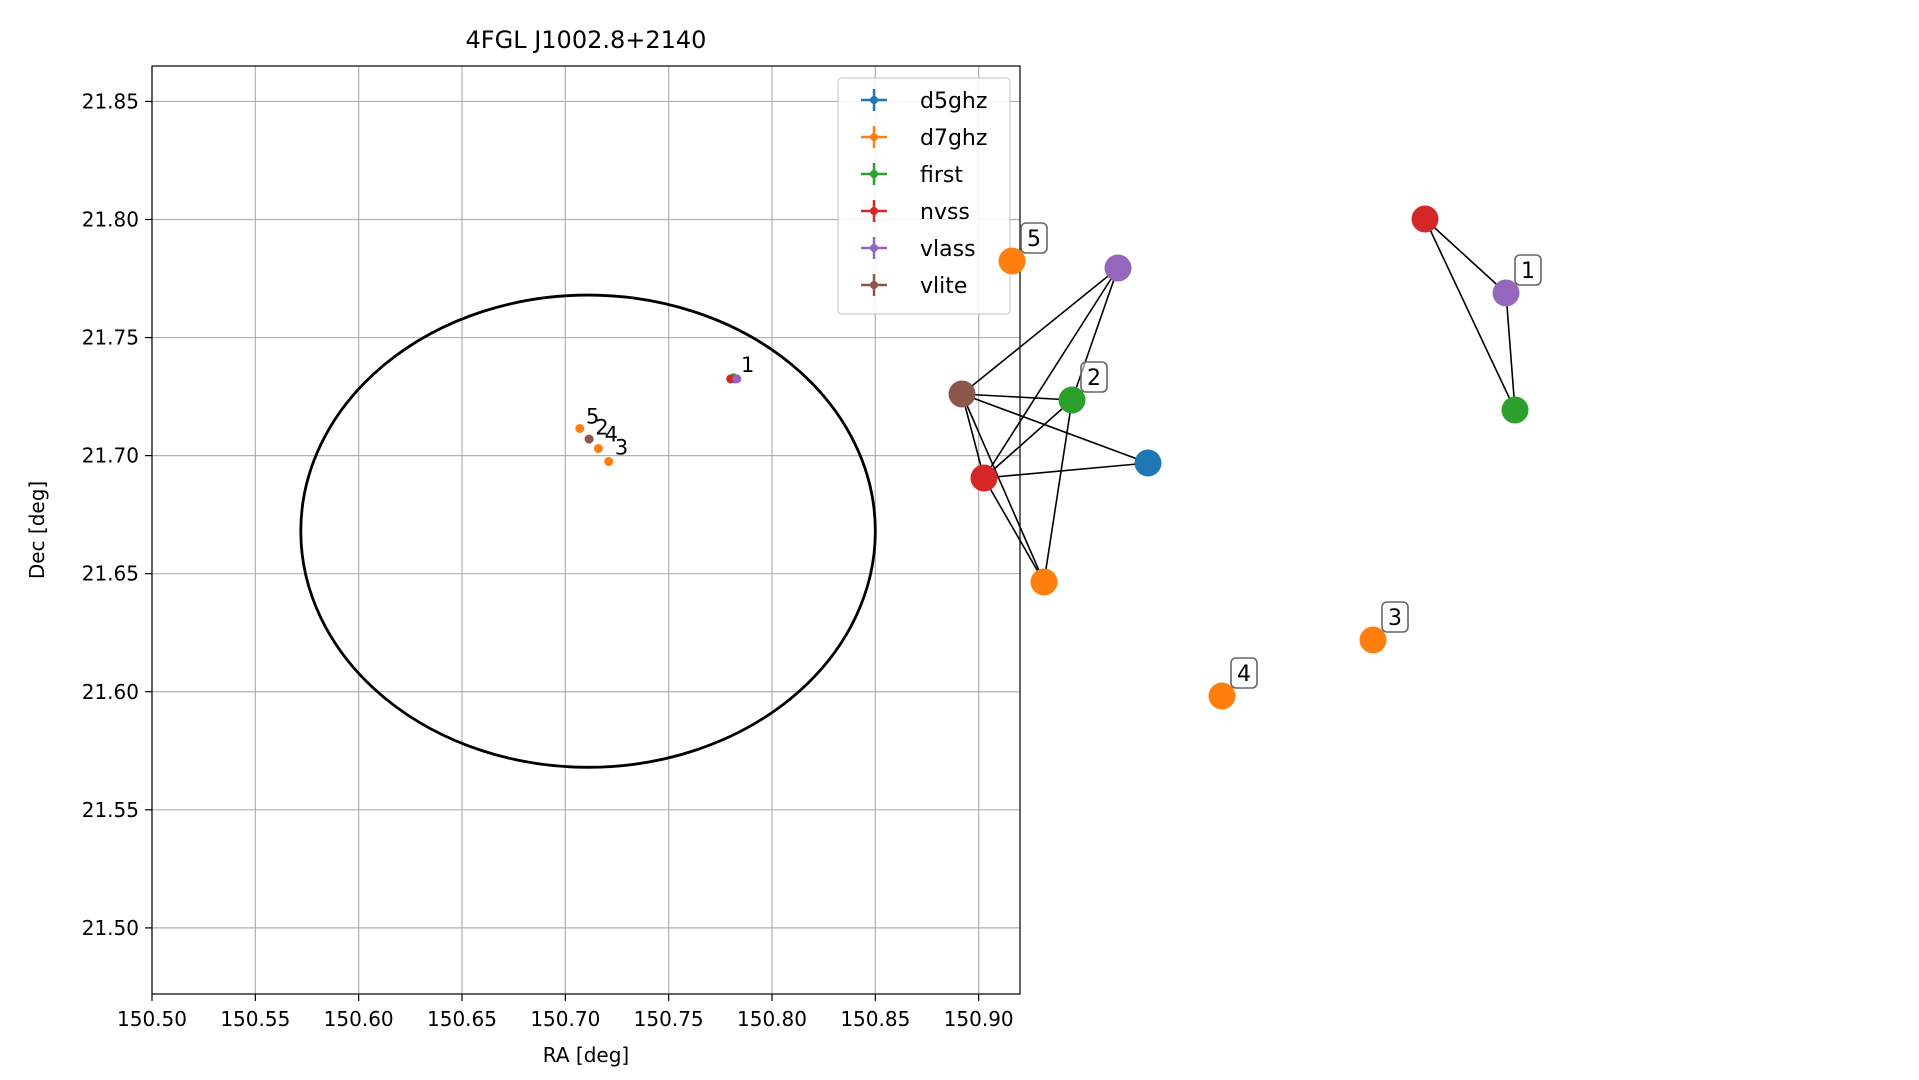 This screenshot has width=1919, height=1080. What do you see at coordinates (592, 417) in the screenshot?
I see `annotation-label: 5` at bounding box center [592, 417].